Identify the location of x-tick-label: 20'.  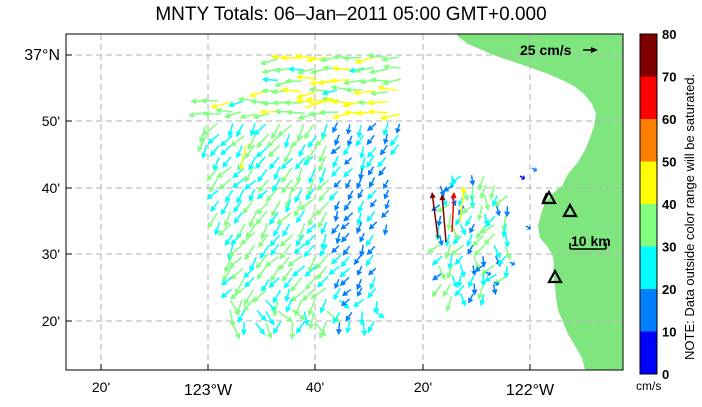
(423, 387).